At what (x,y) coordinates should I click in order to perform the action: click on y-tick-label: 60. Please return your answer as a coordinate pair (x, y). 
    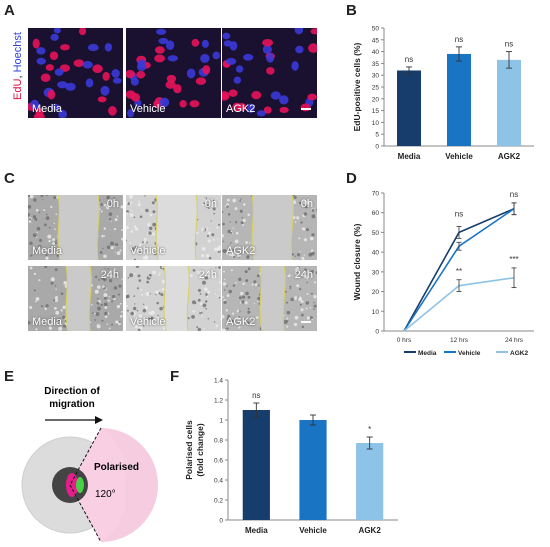
    Looking at the image, I should click on (376, 213).